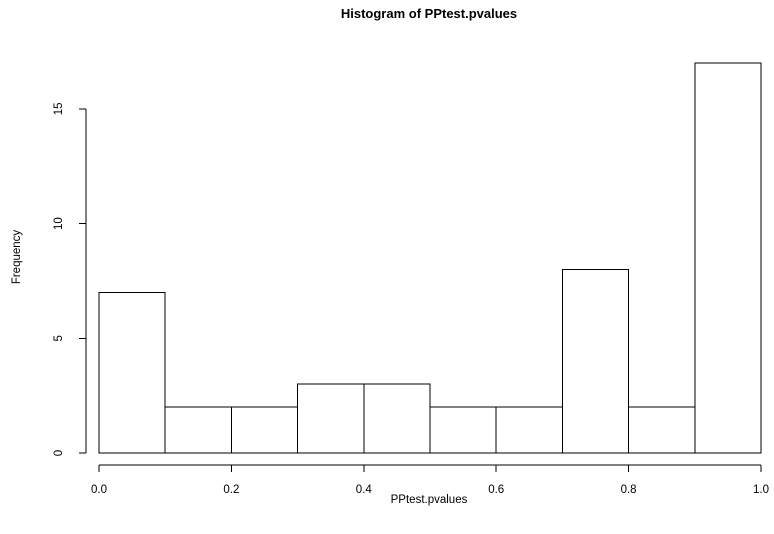 The height and width of the screenshot is (534, 774). I want to click on x-axis: 0.0 0.2 0.4 0.6 0.8 1.0, so click(430, 480).